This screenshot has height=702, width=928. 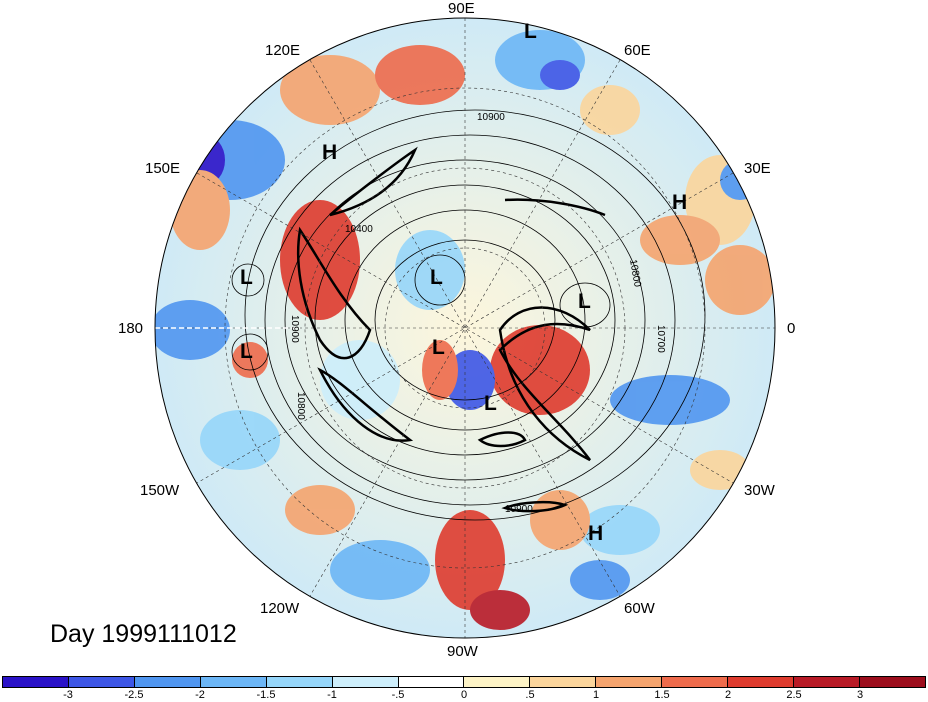 What do you see at coordinates (728, 695) in the screenshot?
I see `colorbar-tick-label: 2` at bounding box center [728, 695].